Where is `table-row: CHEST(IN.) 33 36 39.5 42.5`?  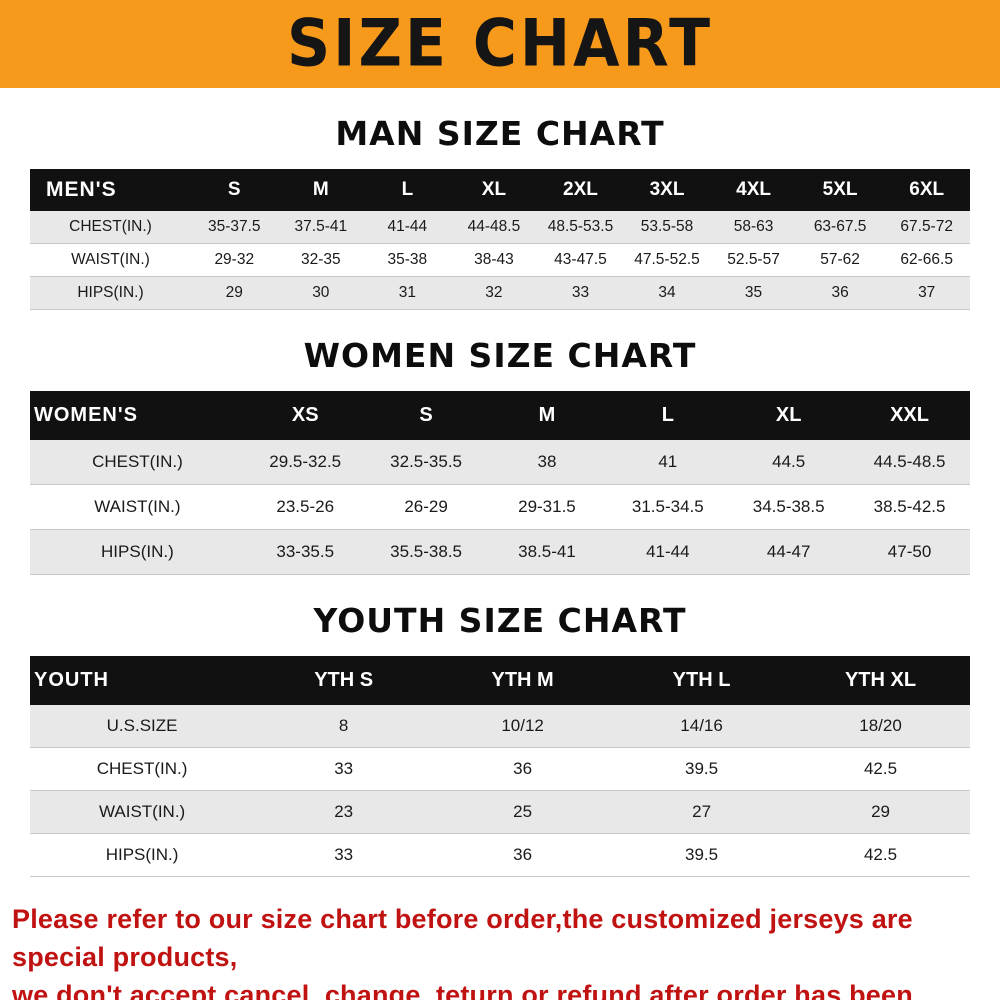
table-row: CHEST(IN.) 33 36 39.5 42.5 is located at coordinates (500, 769).